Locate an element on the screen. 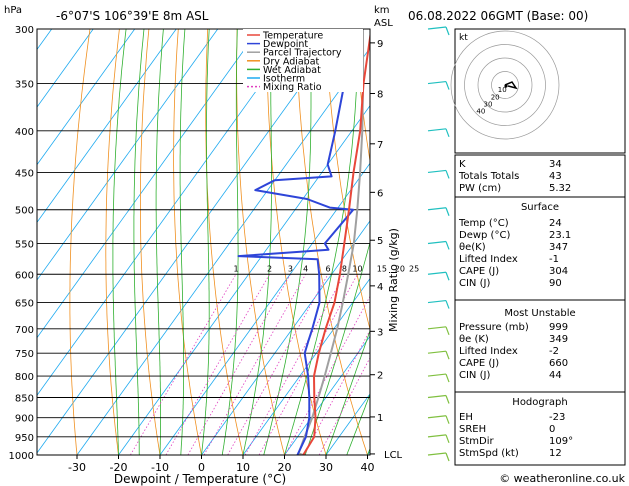  table-row-value: 660 is located at coordinates (558, 363).